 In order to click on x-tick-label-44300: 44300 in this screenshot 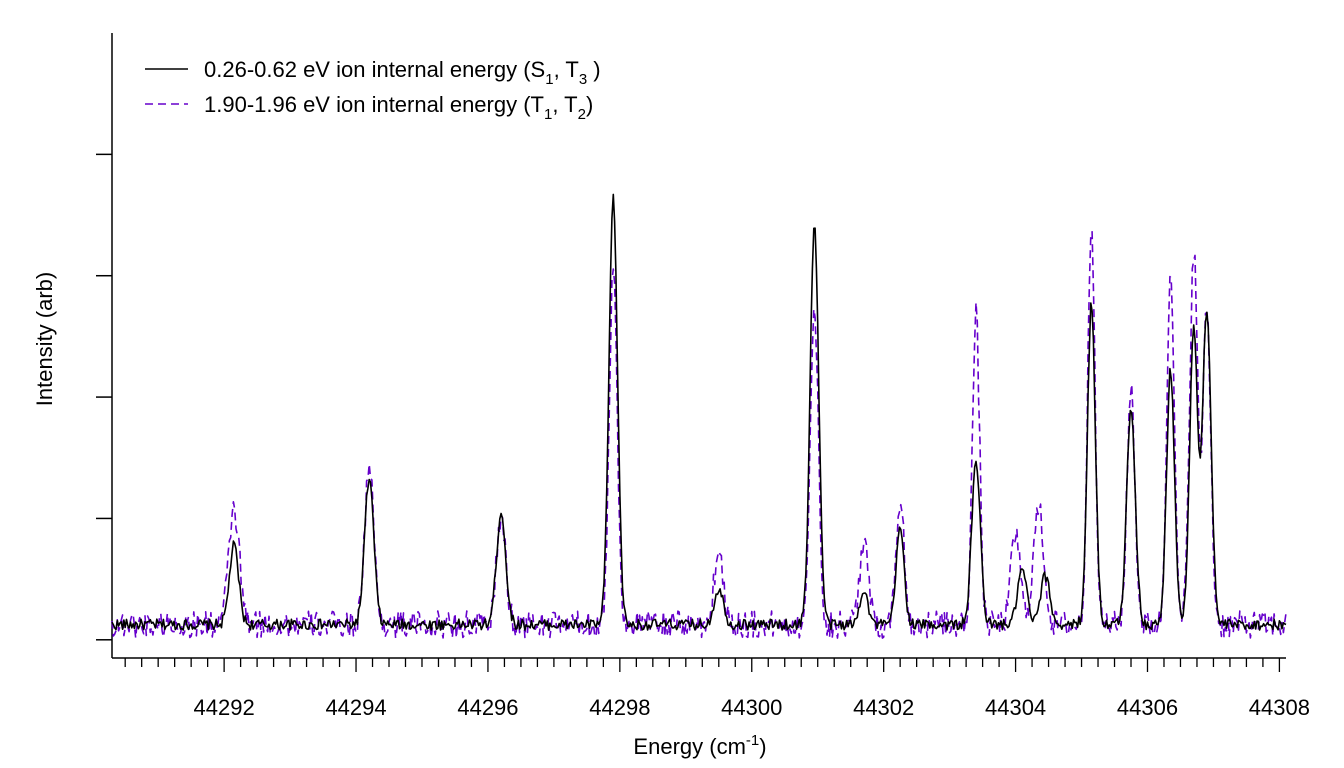, I will do `click(751, 707)`.